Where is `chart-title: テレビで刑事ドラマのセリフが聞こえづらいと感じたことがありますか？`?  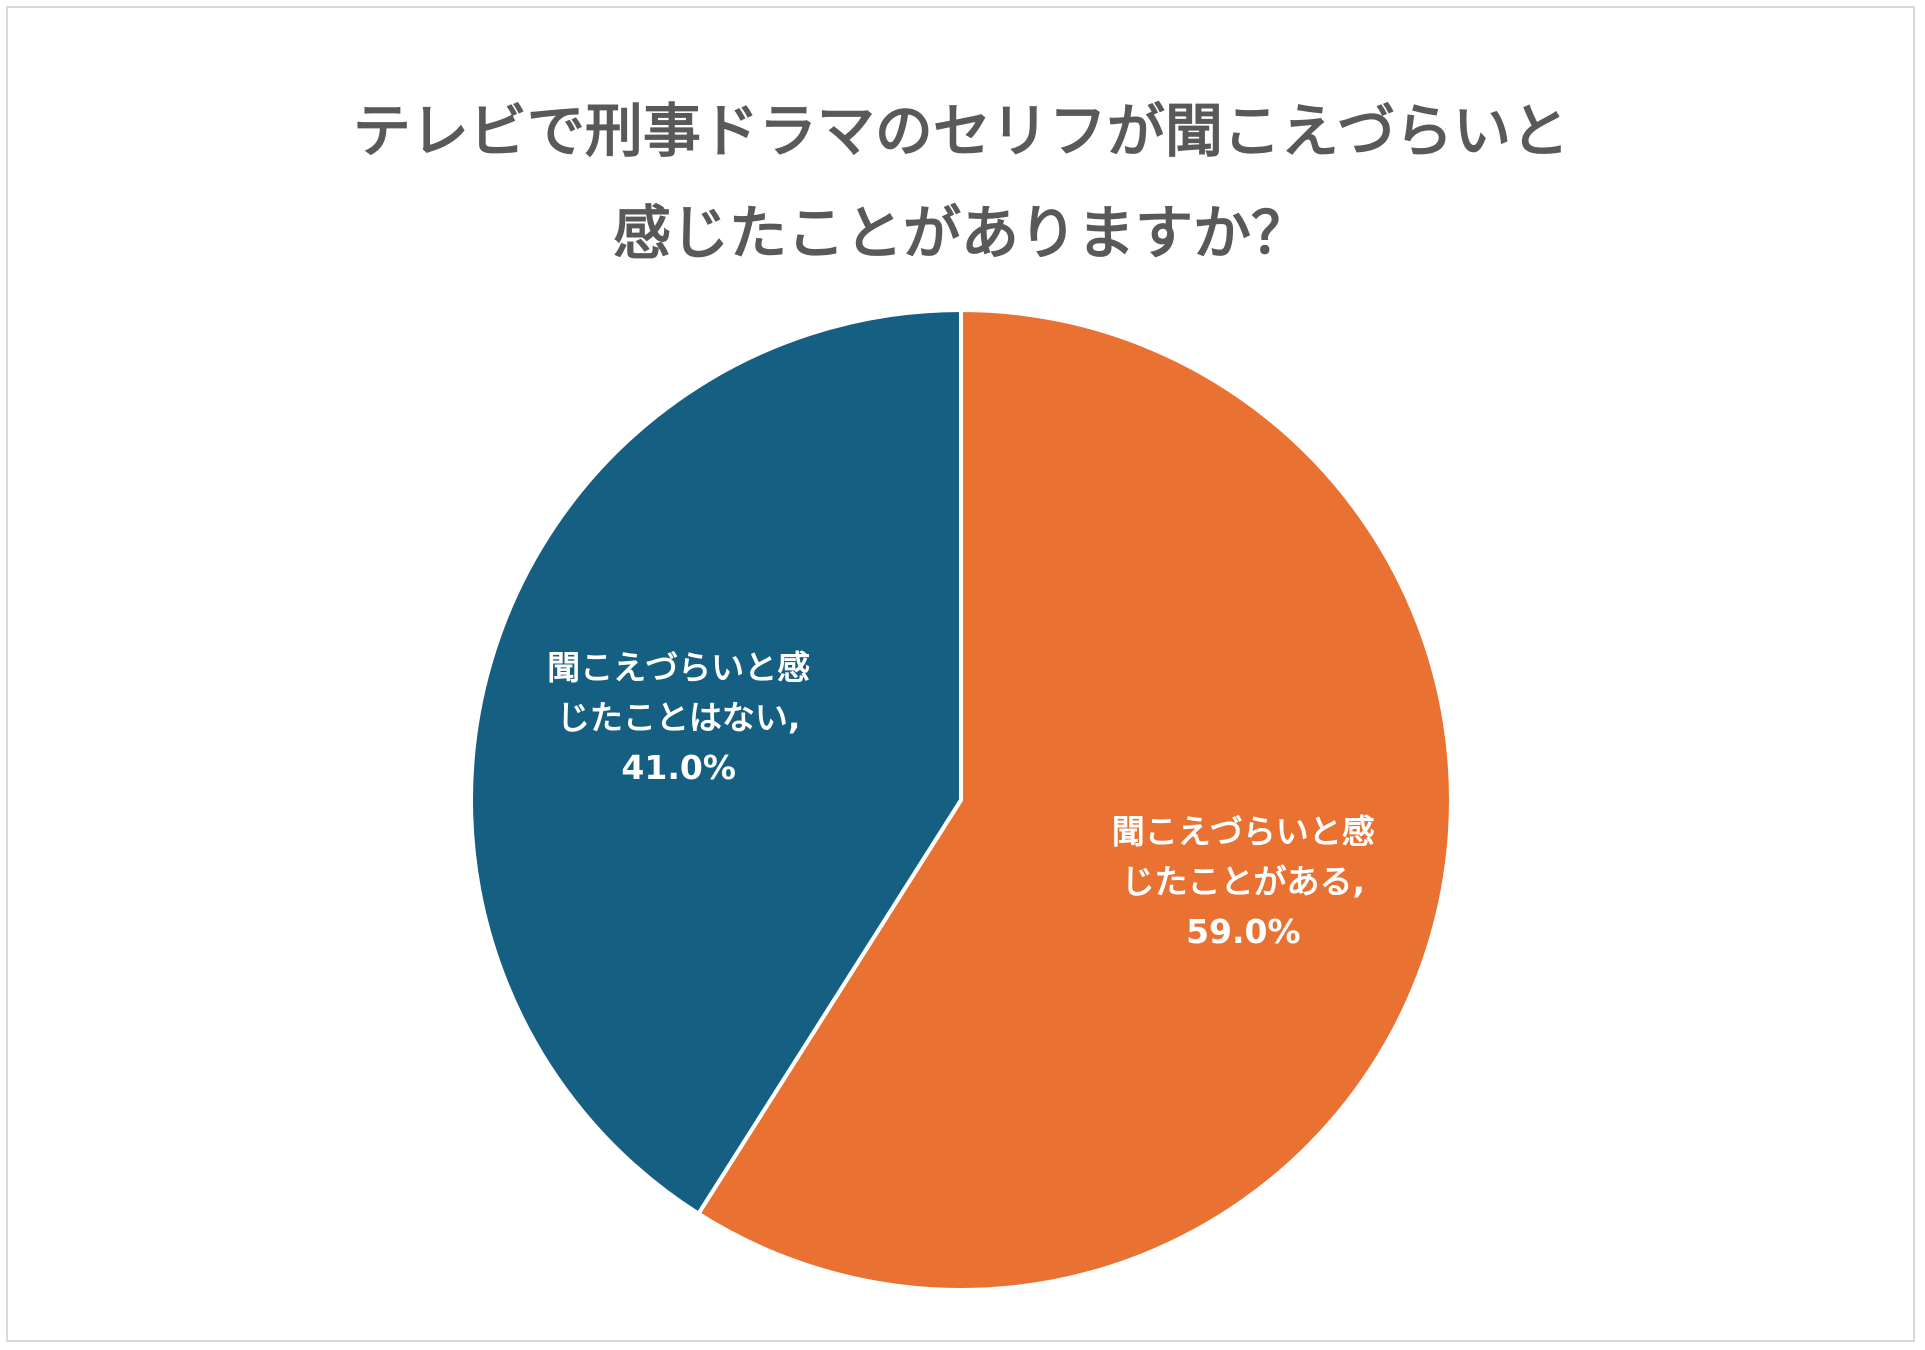
chart-title: テレビで刑事ドラマのセリフが聞こえづらいと感じたことがありますか？ is located at coordinates (961, 182).